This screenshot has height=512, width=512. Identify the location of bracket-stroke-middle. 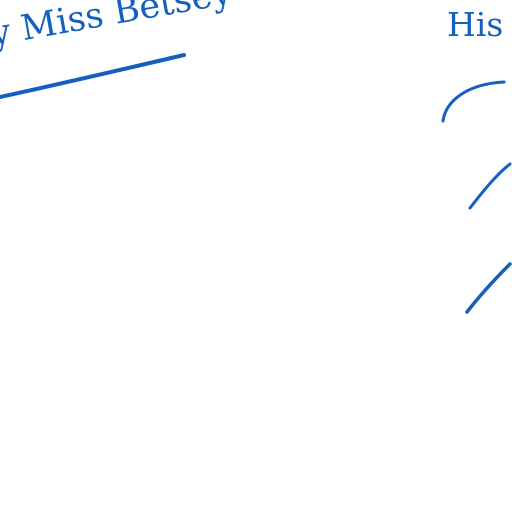
(490, 186).